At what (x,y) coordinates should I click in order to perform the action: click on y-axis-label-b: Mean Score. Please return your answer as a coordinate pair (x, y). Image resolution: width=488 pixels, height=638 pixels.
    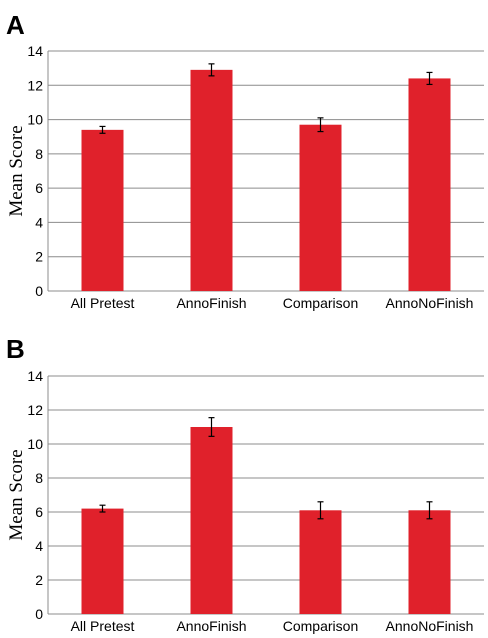
    Looking at the image, I should click on (16, 494).